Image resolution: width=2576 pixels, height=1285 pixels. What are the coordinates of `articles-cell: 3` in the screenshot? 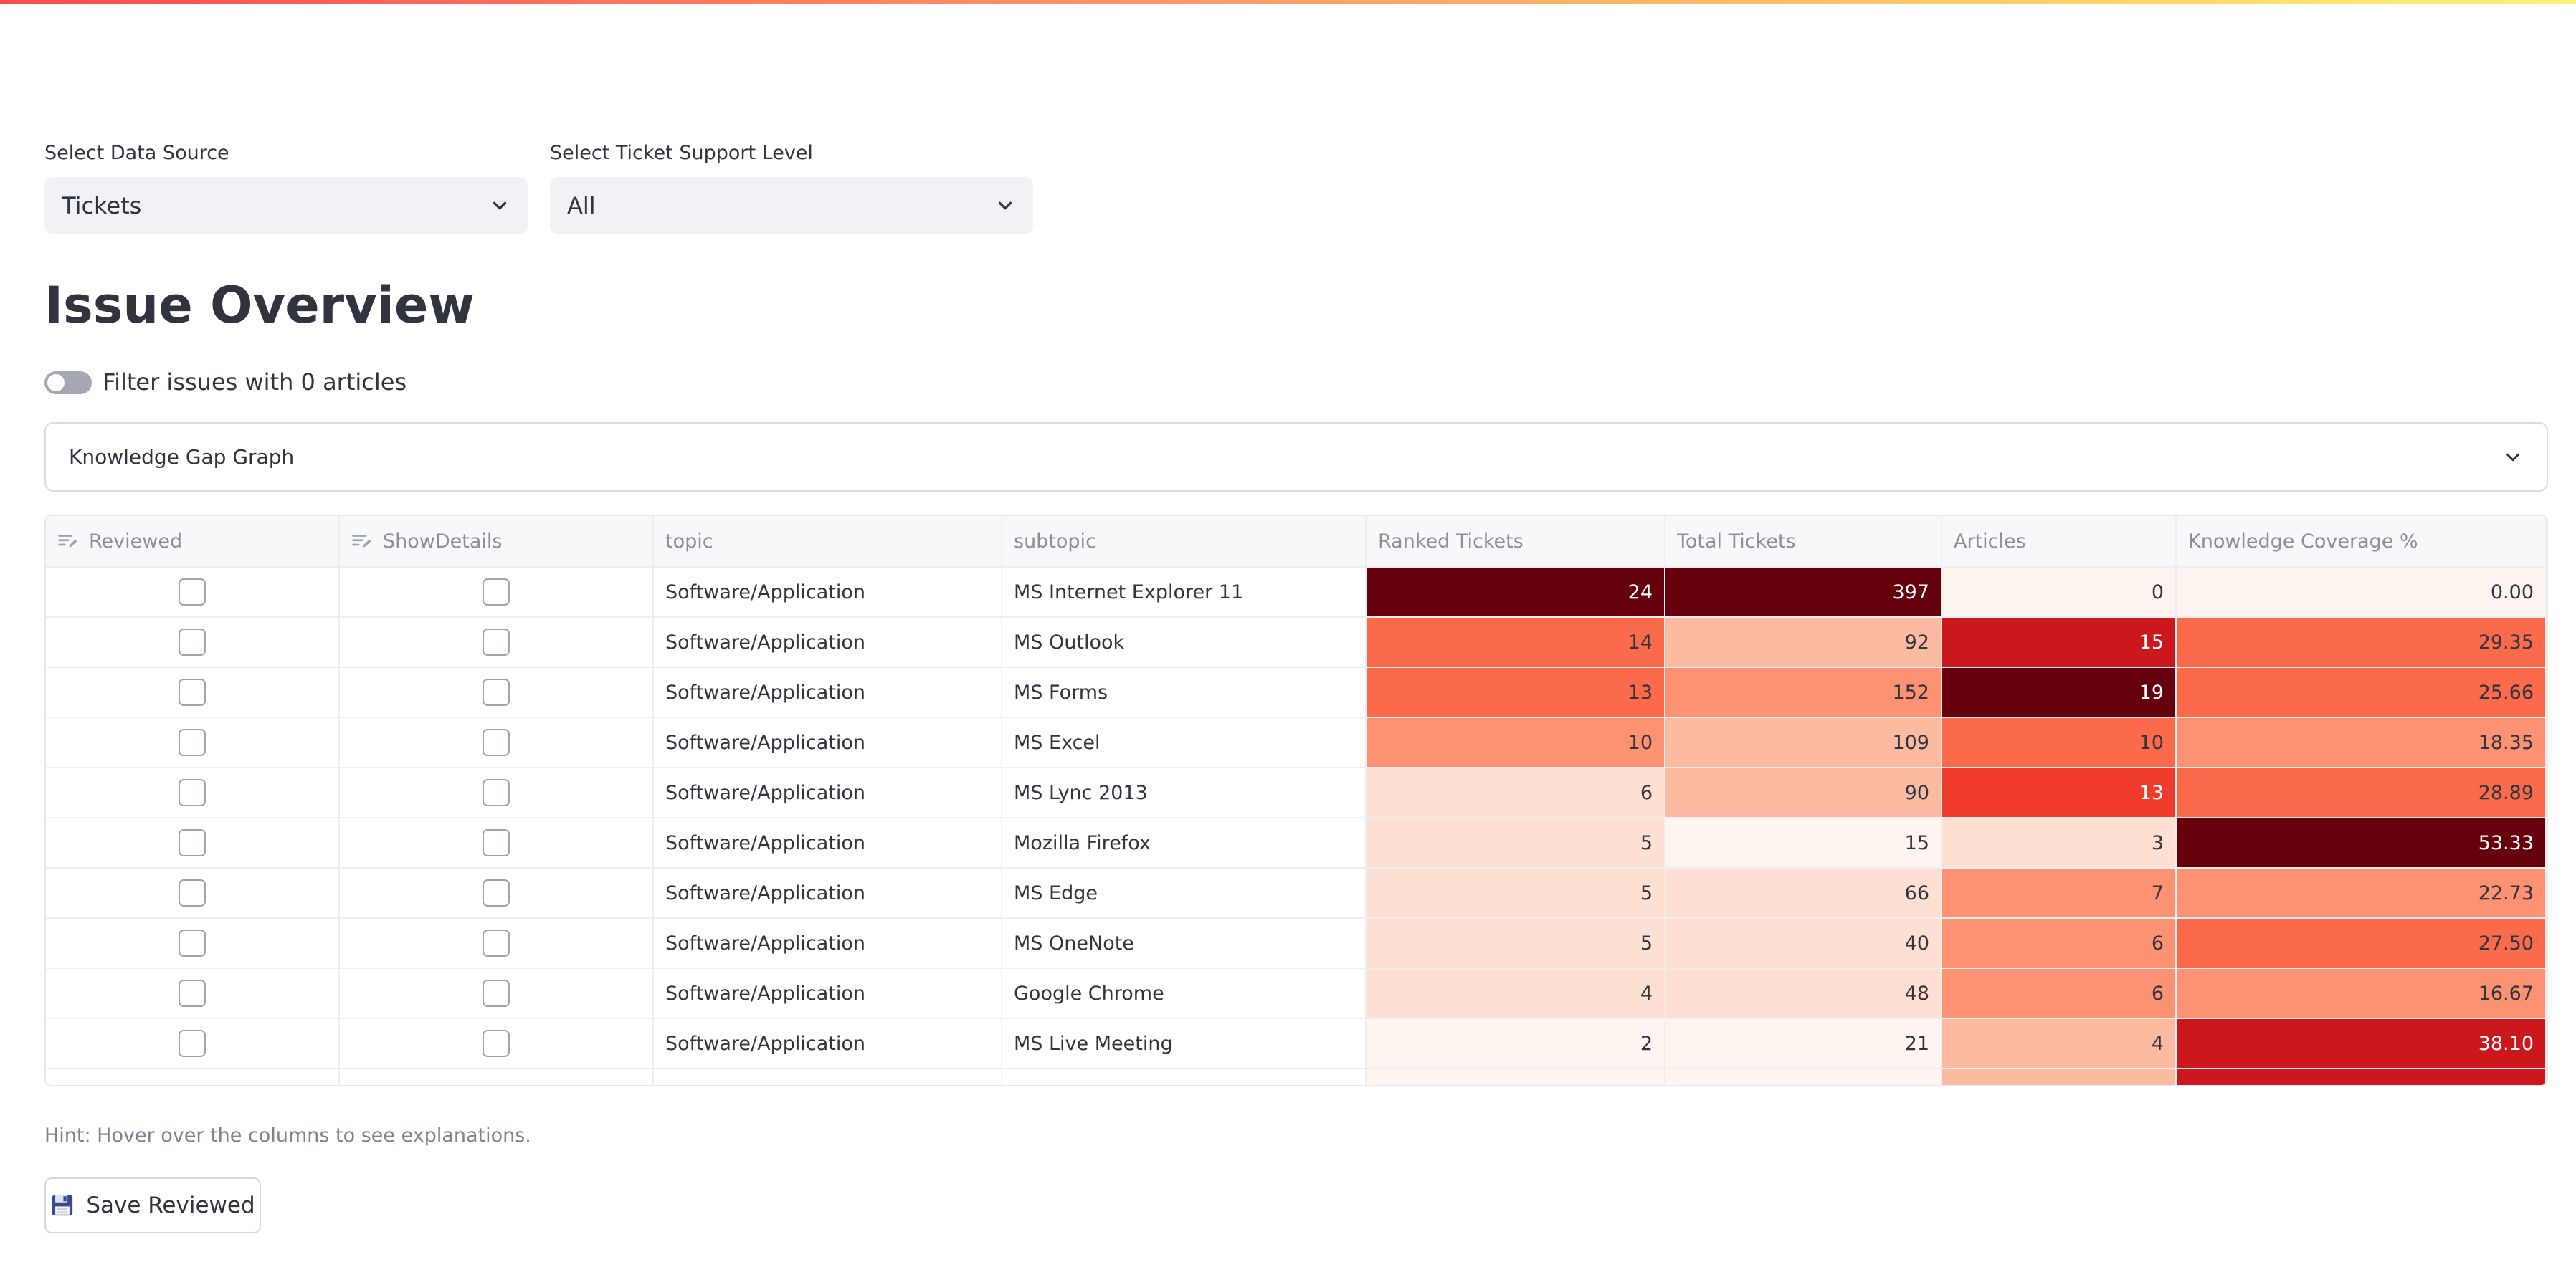 It's located at (2059, 843).